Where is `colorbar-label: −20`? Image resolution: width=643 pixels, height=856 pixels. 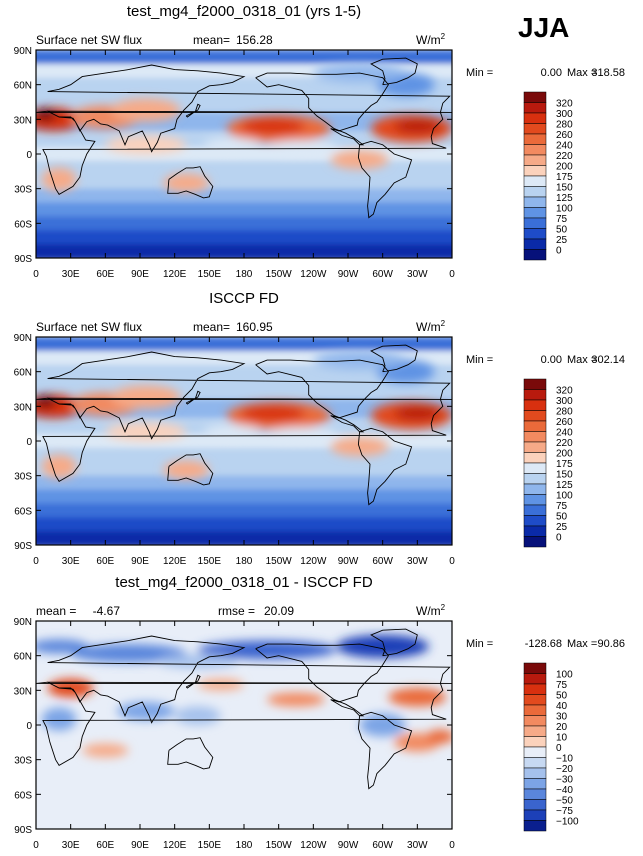 colorbar-label: −20 is located at coordinates (564, 769).